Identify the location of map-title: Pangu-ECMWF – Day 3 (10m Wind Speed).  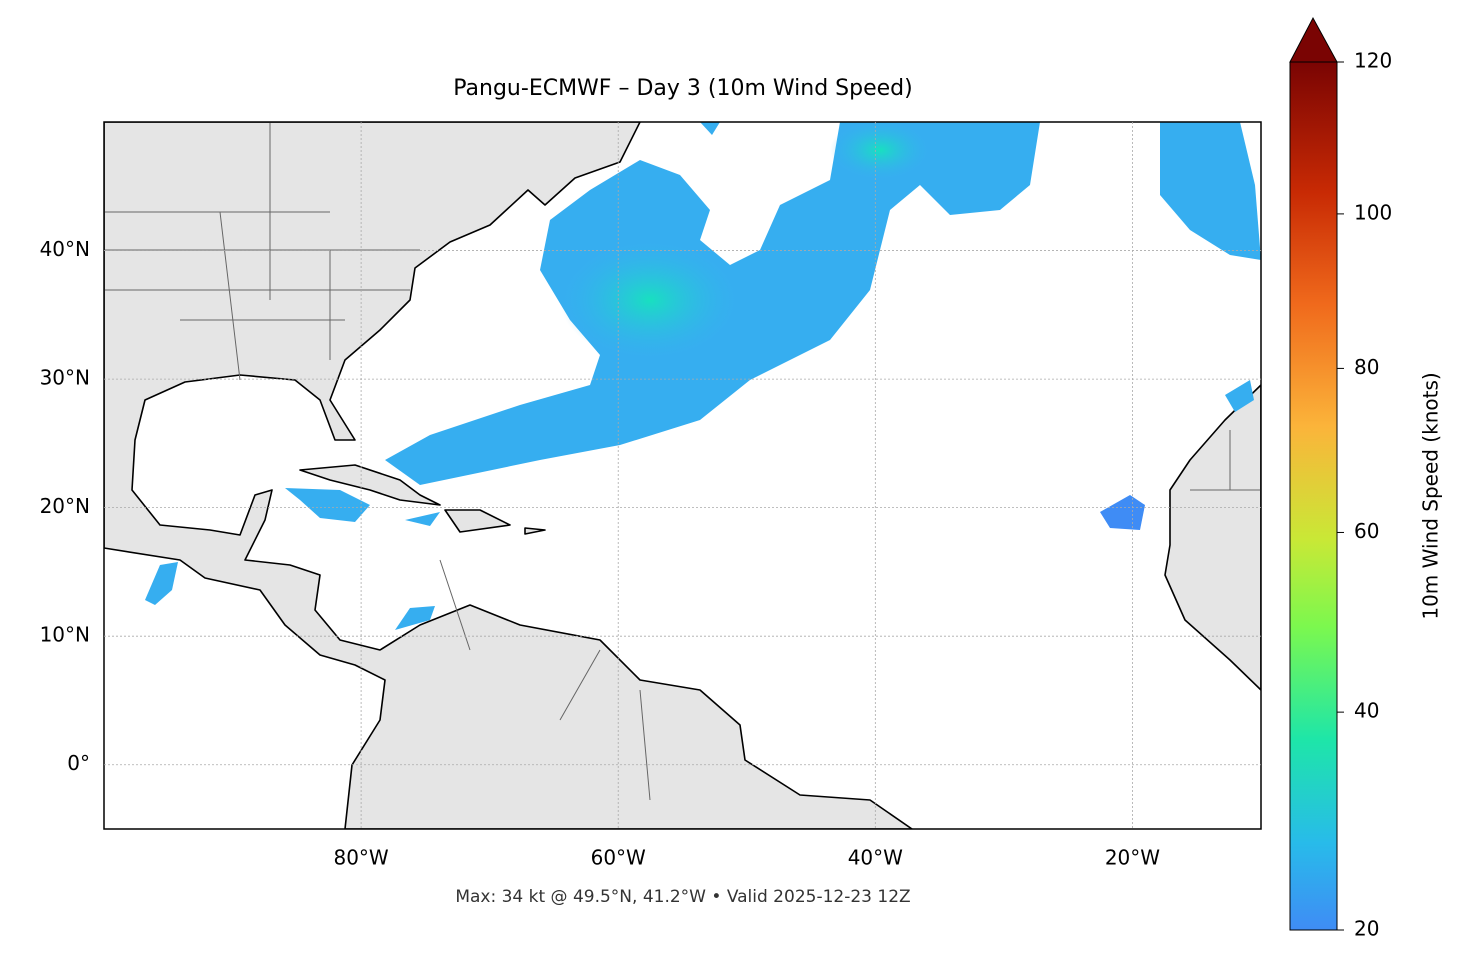
(682, 88).